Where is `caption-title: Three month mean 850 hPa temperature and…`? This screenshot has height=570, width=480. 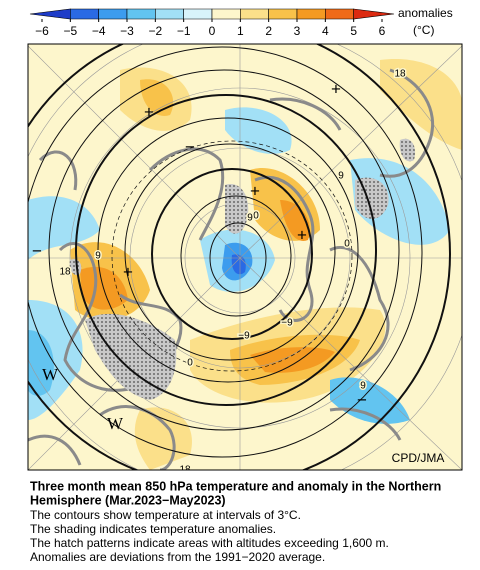 caption-title: Three month mean 850 hPa temperature and… is located at coordinates (235, 486).